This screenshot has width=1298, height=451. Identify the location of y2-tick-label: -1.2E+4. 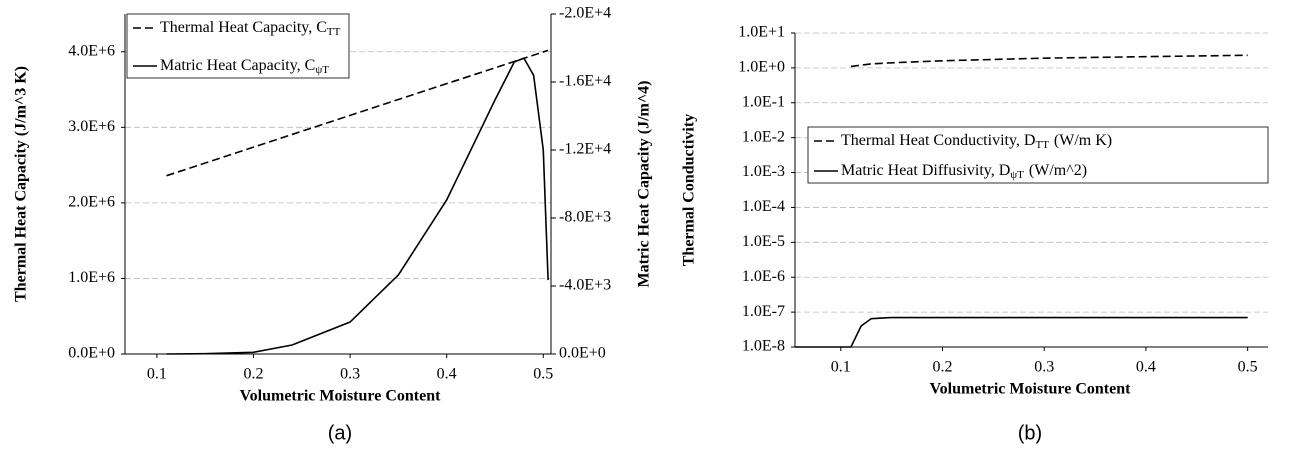
(585, 149).